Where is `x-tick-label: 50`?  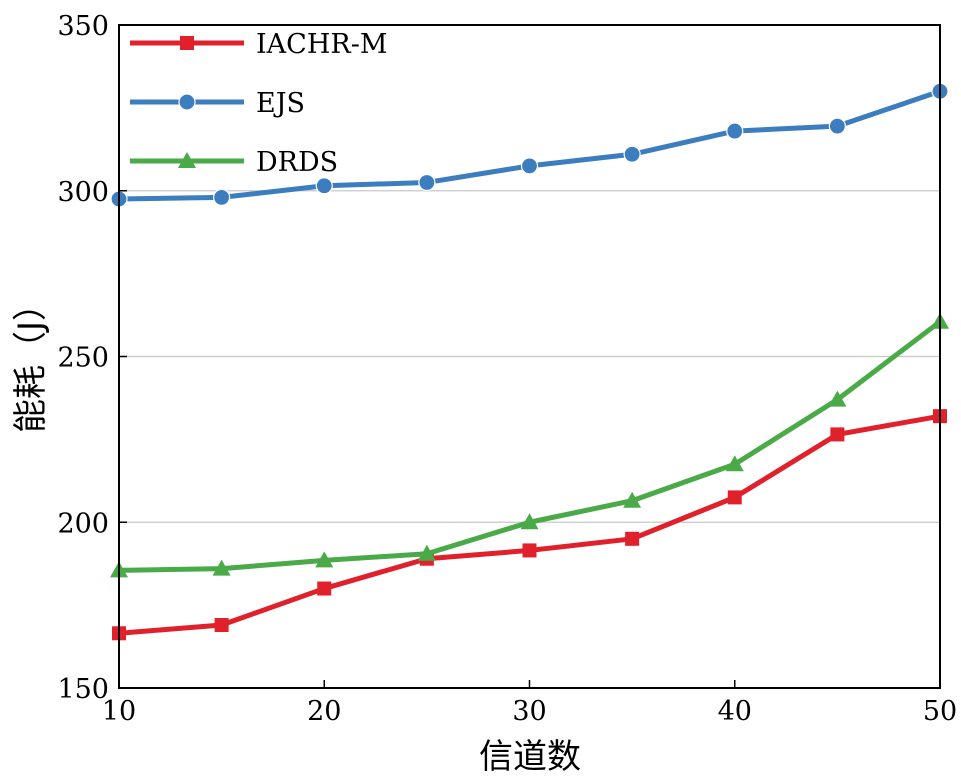
x-tick-label: 50 is located at coordinates (940, 711).